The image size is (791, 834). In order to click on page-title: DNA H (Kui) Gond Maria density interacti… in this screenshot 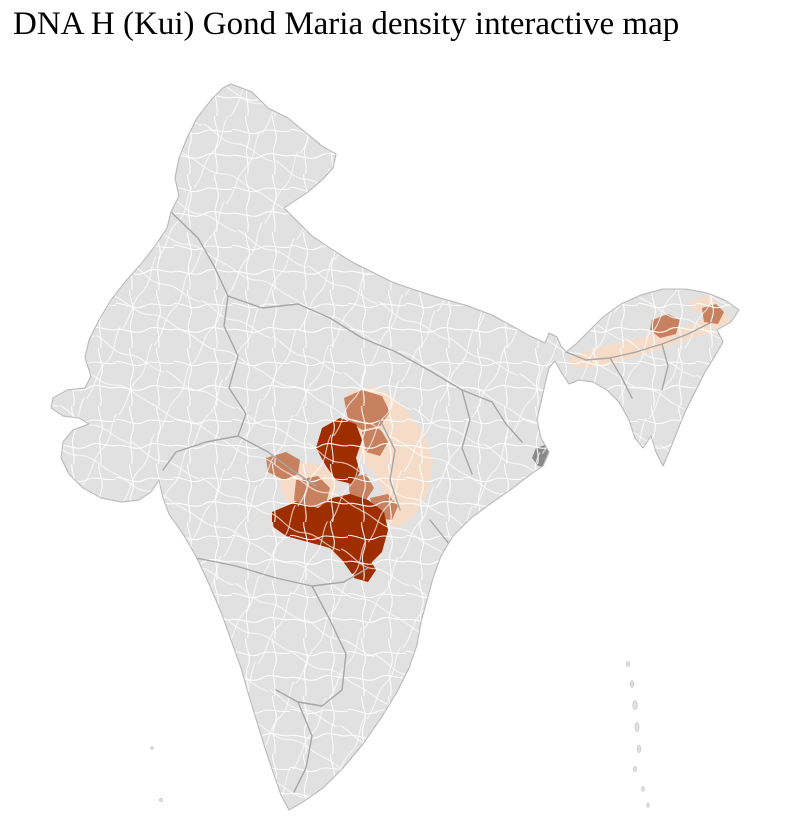, I will do `click(346, 24)`.